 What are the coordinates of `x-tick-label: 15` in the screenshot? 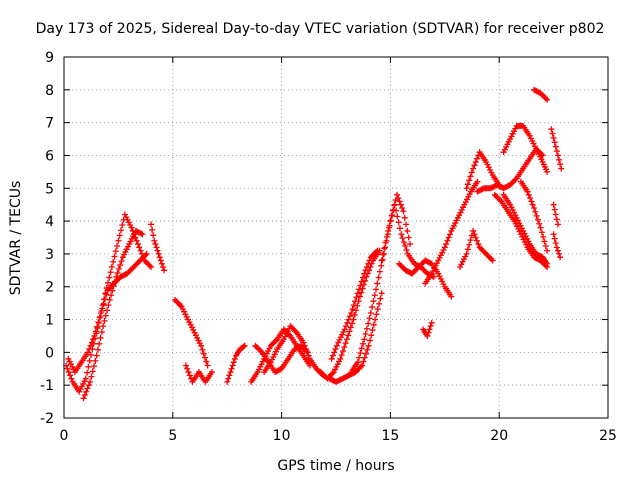 It's located at (390, 436).